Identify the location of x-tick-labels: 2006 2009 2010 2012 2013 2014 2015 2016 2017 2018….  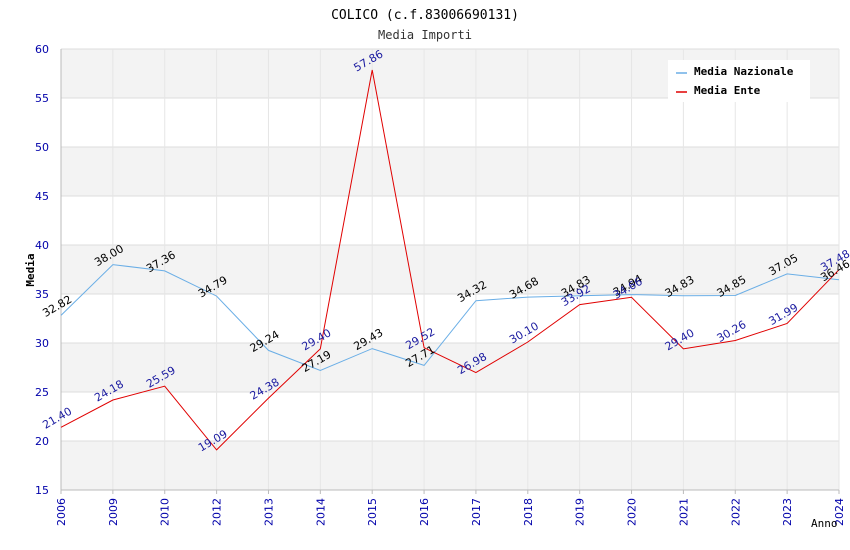
(450, 512).